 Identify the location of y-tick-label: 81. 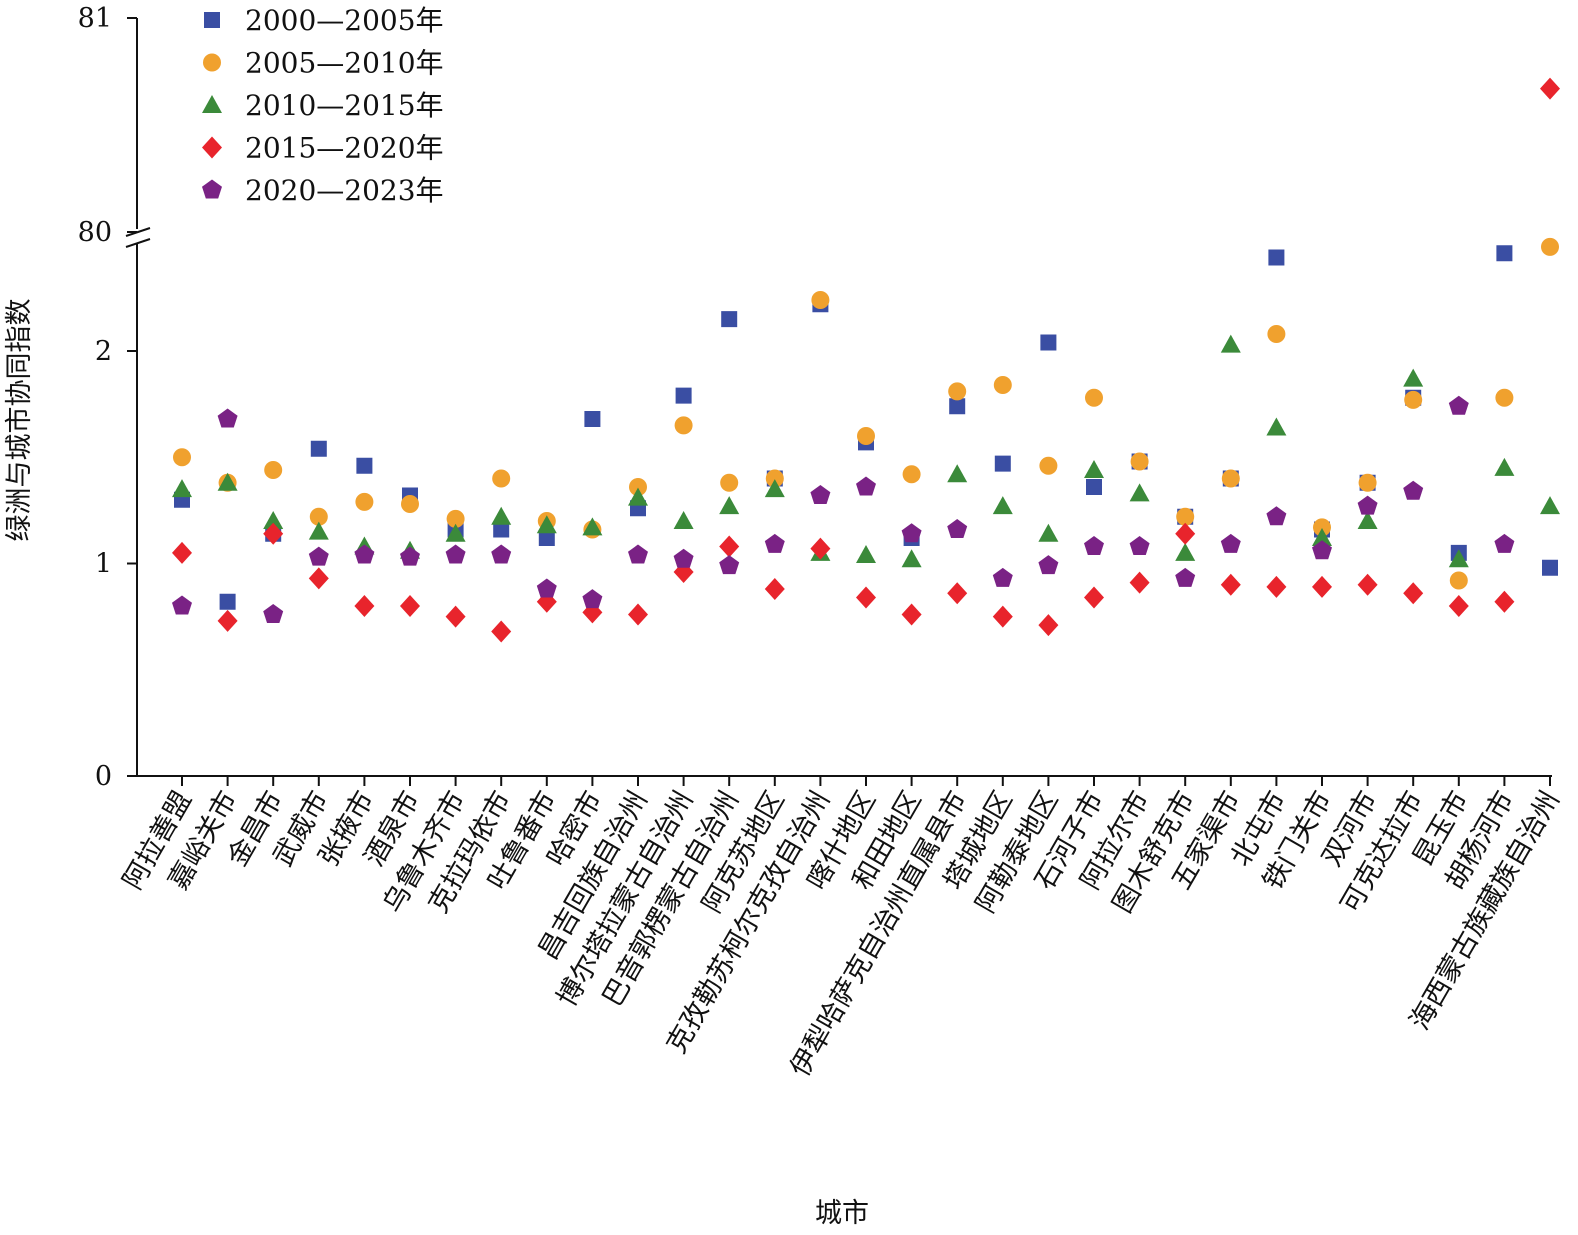
(95, 18).